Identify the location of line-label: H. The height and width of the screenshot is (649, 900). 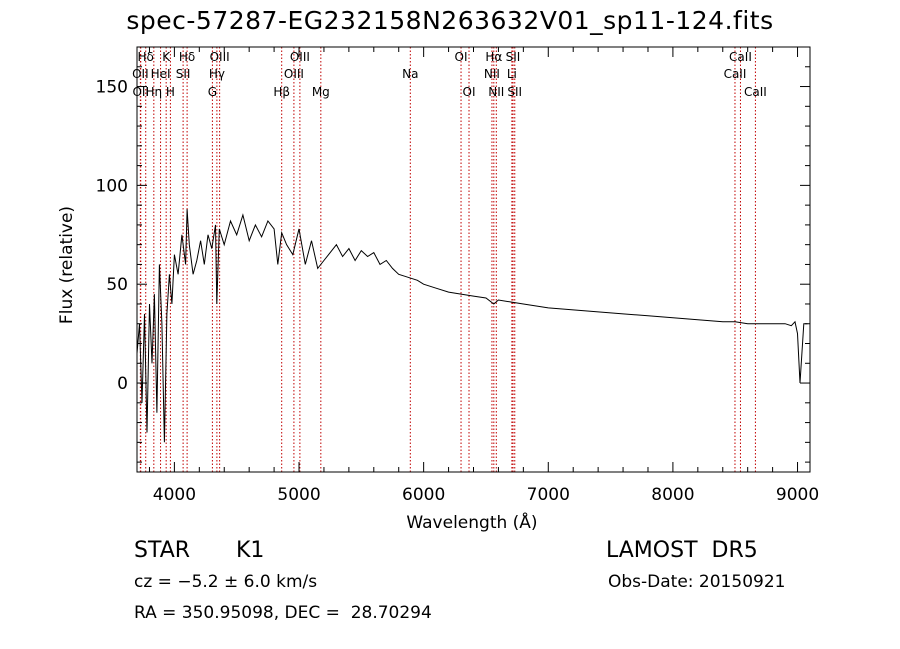
(170, 92).